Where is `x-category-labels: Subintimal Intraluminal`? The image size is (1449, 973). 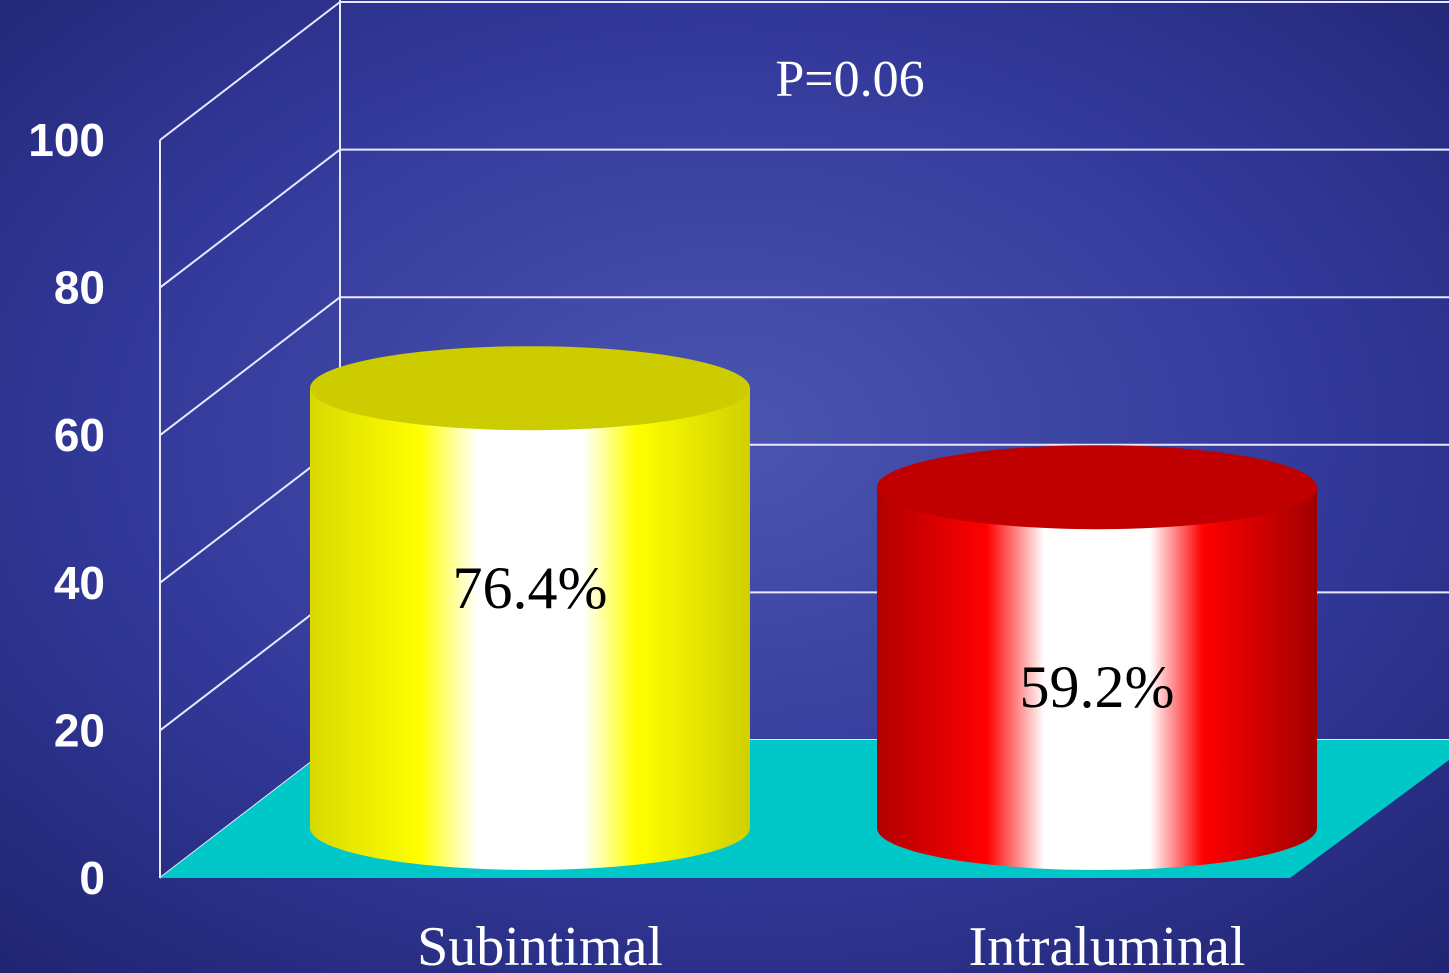
x-category-labels: Subintimal Intraluminal is located at coordinates (831, 944).